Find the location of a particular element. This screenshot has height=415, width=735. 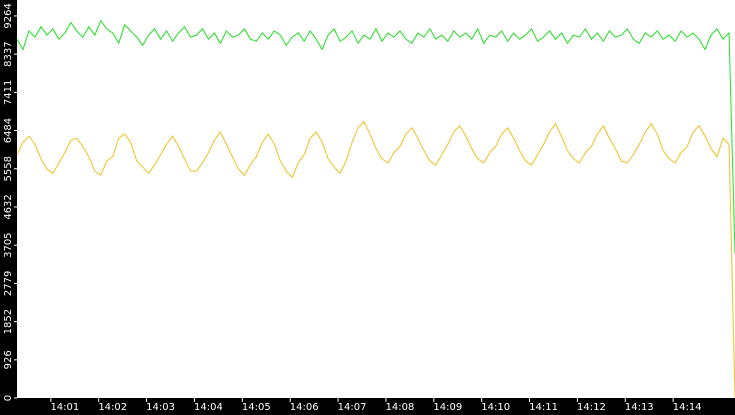

x-tick-label: 14:11 is located at coordinates (543, 407).